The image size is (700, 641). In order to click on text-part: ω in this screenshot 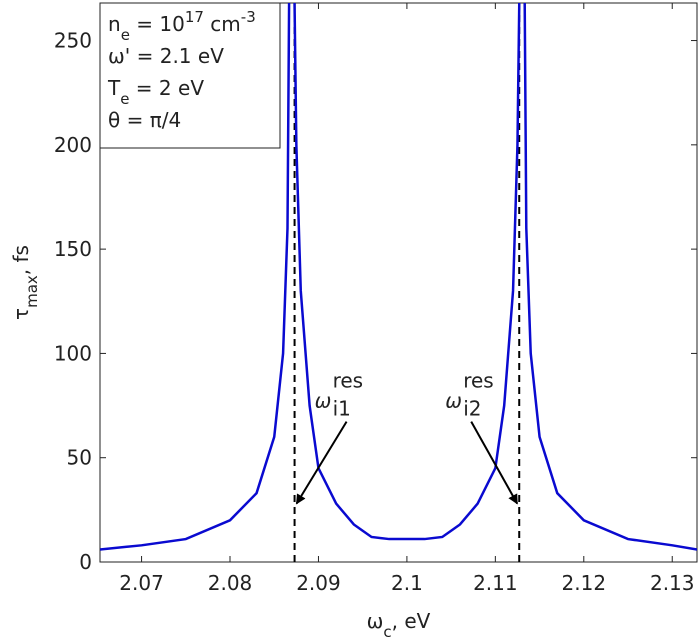, I will do `click(375, 621)`.